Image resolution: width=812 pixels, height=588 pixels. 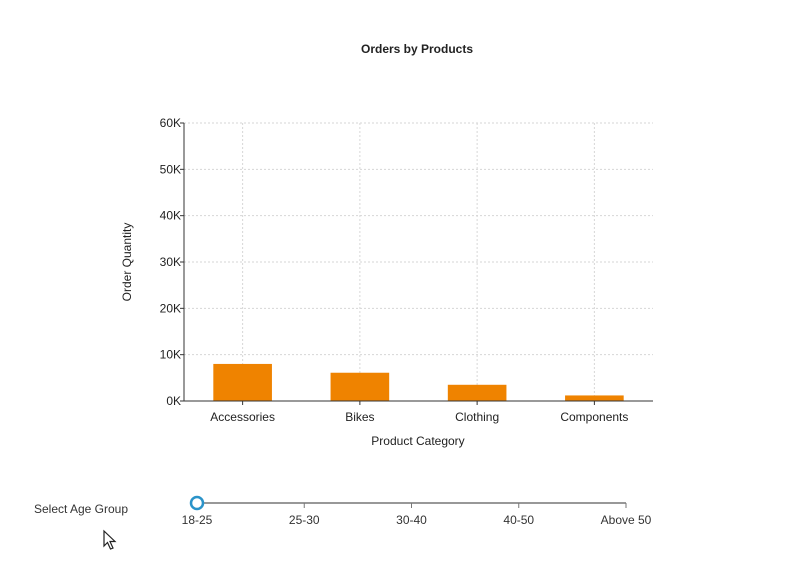 I want to click on bar-accessories, so click(x=242, y=382).